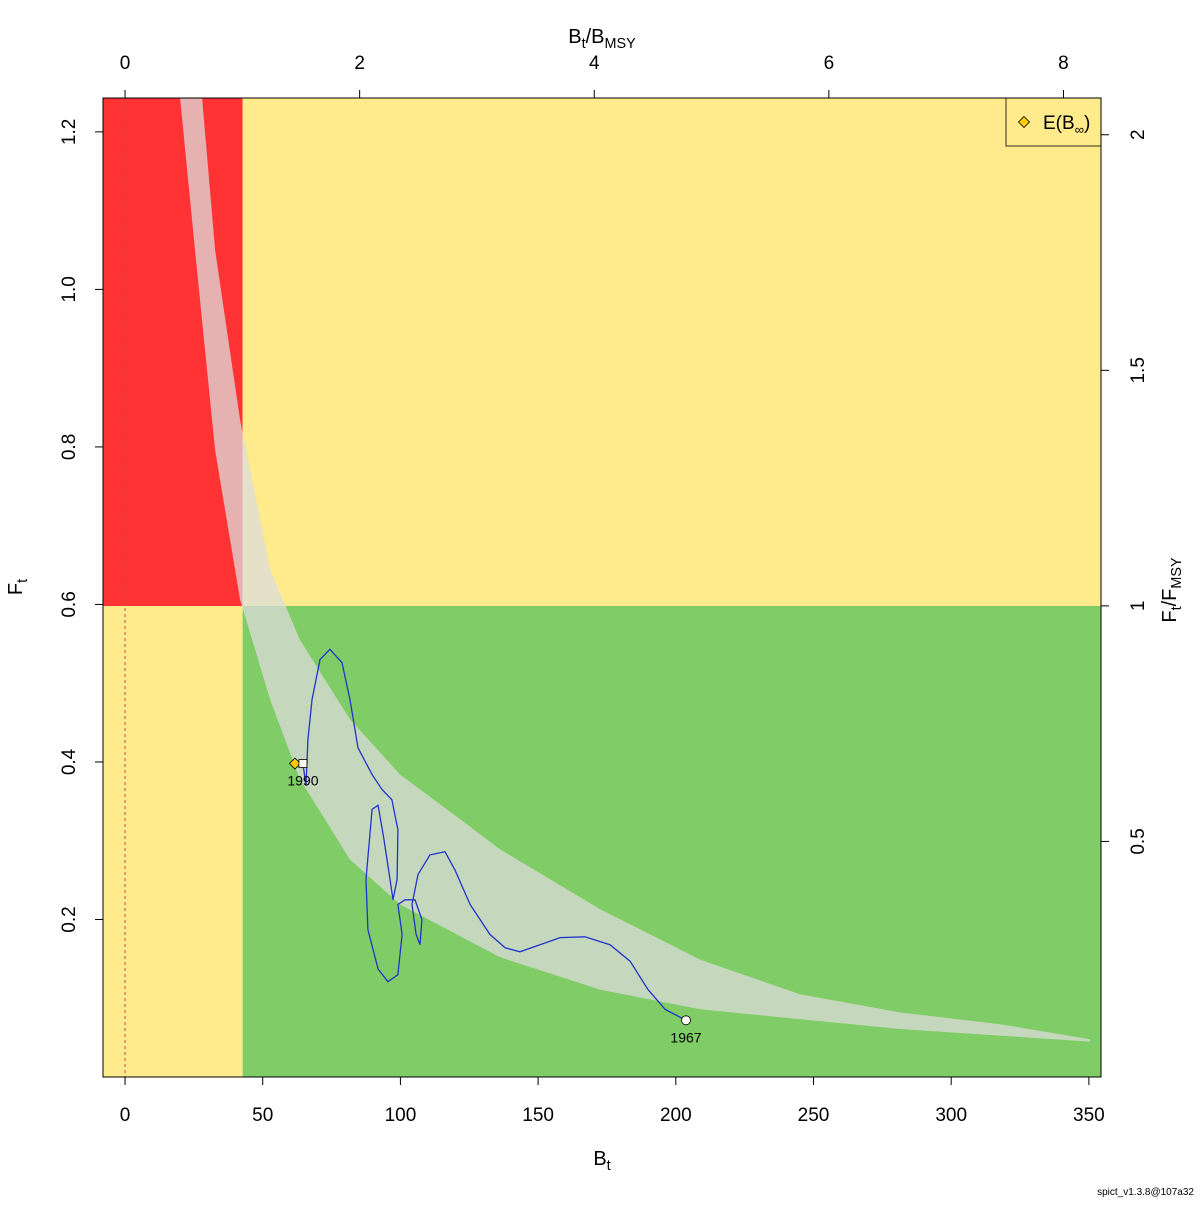  Describe the element at coordinates (1138, 134) in the screenshot. I see `y2-tick-label: 2` at that location.